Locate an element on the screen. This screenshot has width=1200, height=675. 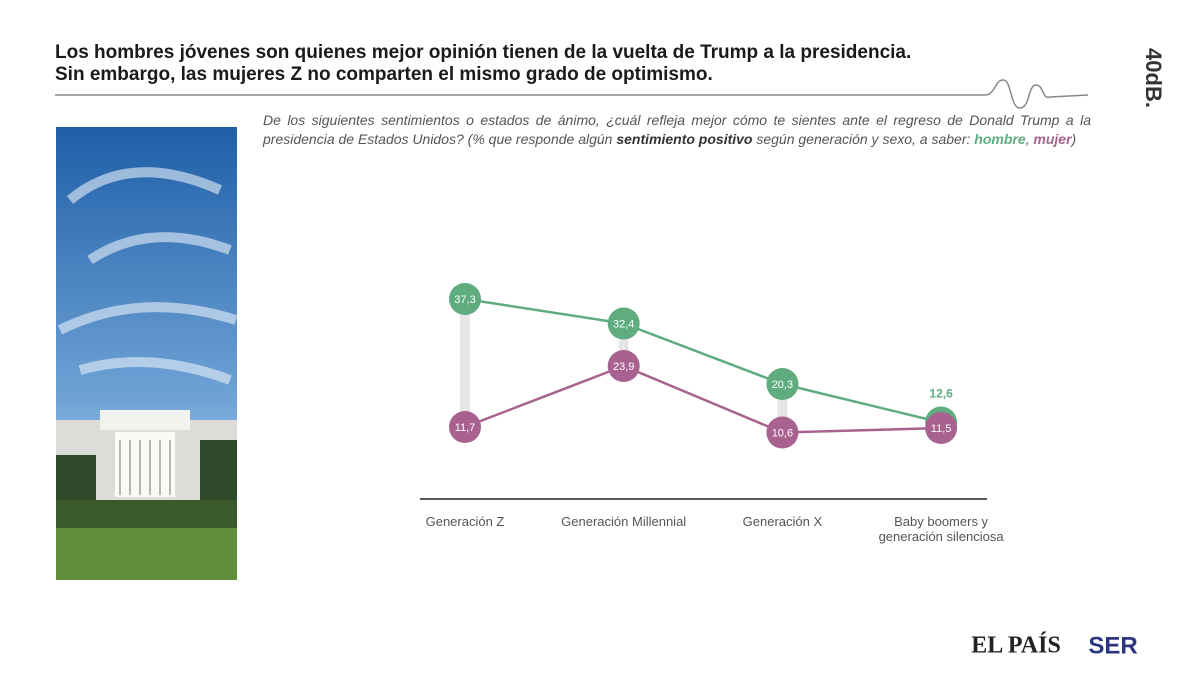
subtitle-text: según generación y sexo, a saber: is located at coordinates (863, 139).